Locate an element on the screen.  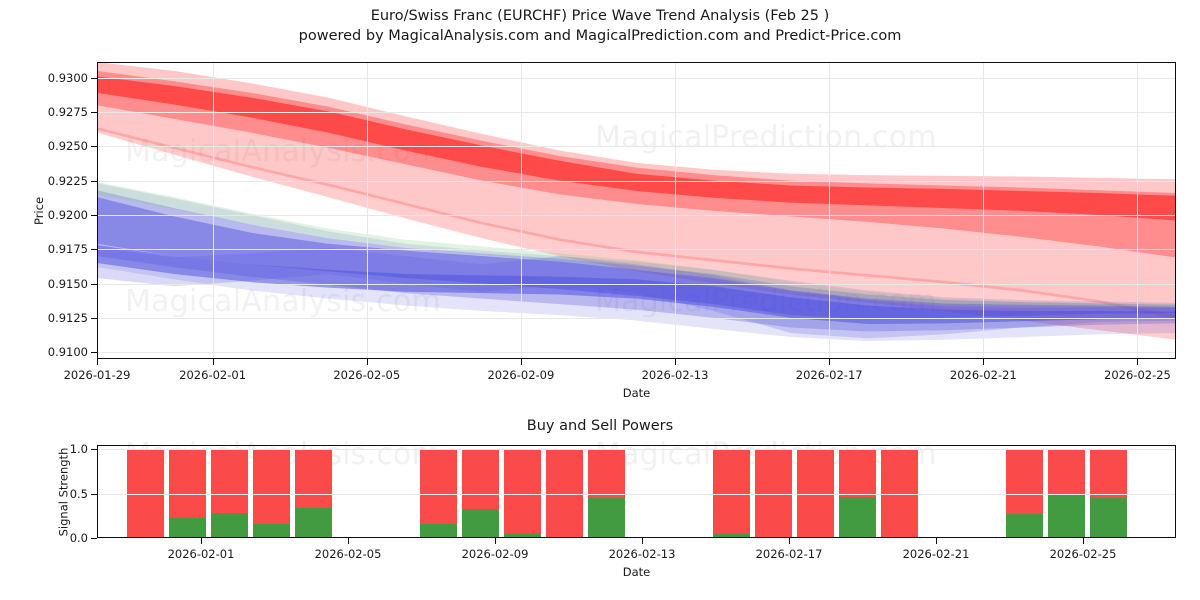
bars-xtick-label: 2026-02-09 is located at coordinates (495, 554).